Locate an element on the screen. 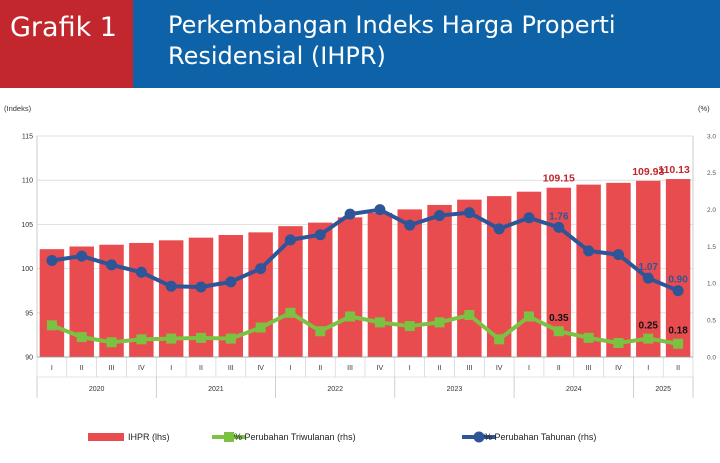 The height and width of the screenshot is (463, 720). year-label: 2025 is located at coordinates (663, 389).